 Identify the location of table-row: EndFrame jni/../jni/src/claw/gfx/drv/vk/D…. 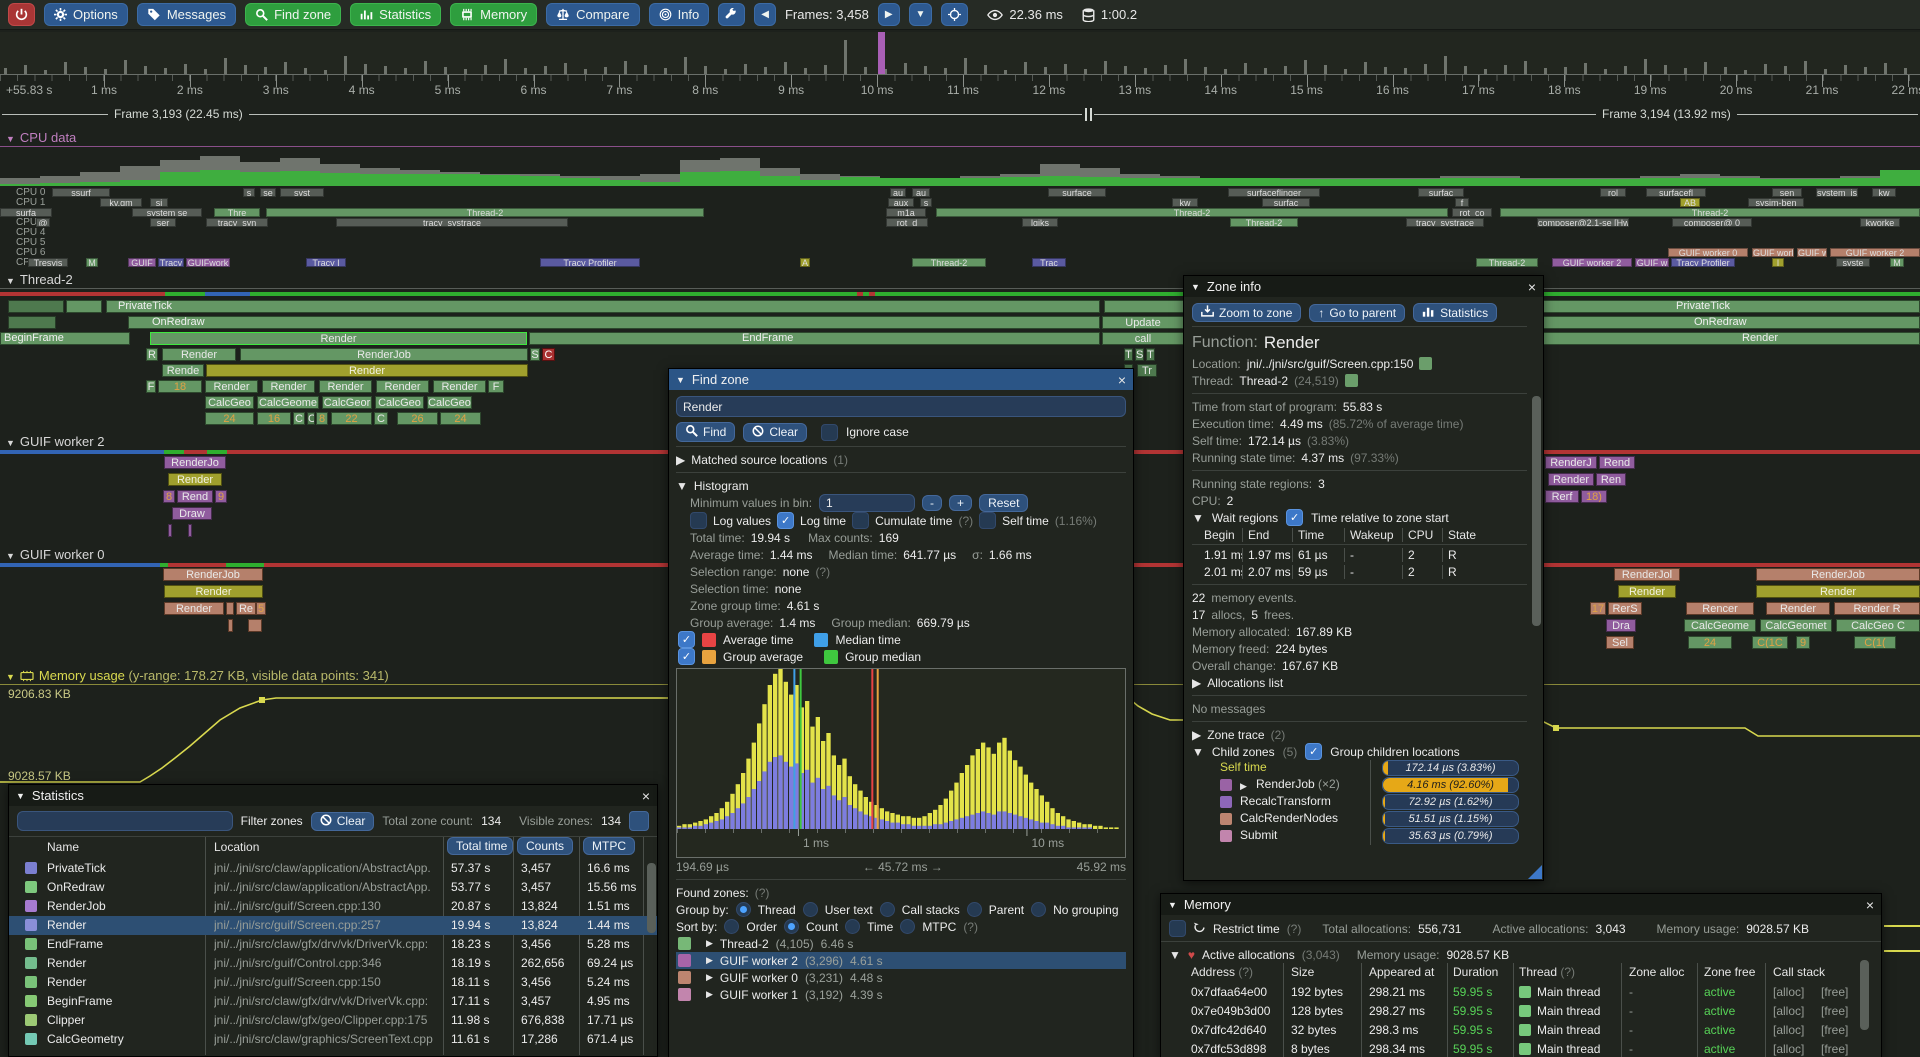
(333, 944).